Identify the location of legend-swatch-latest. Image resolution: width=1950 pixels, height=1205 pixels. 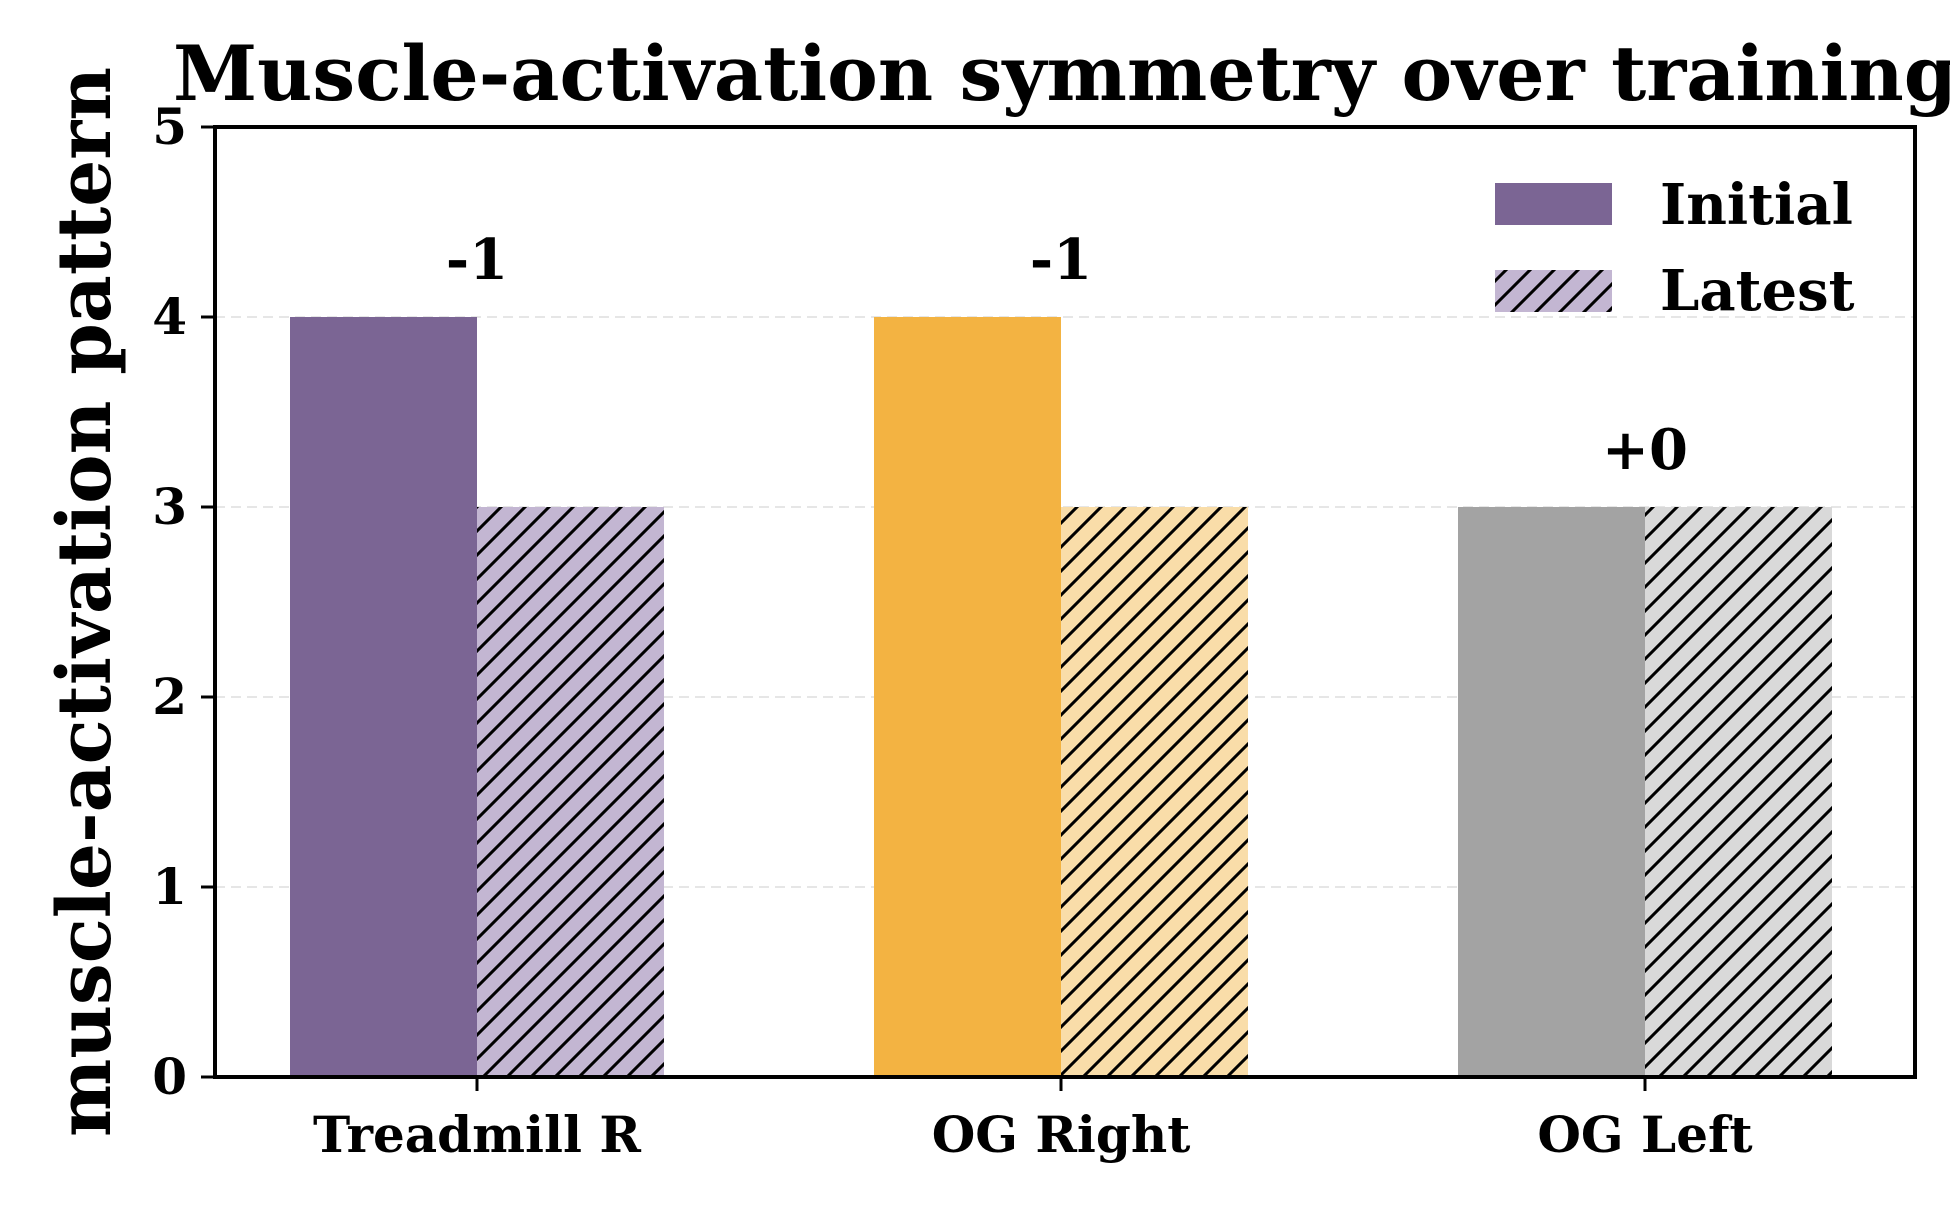
(1553, 291).